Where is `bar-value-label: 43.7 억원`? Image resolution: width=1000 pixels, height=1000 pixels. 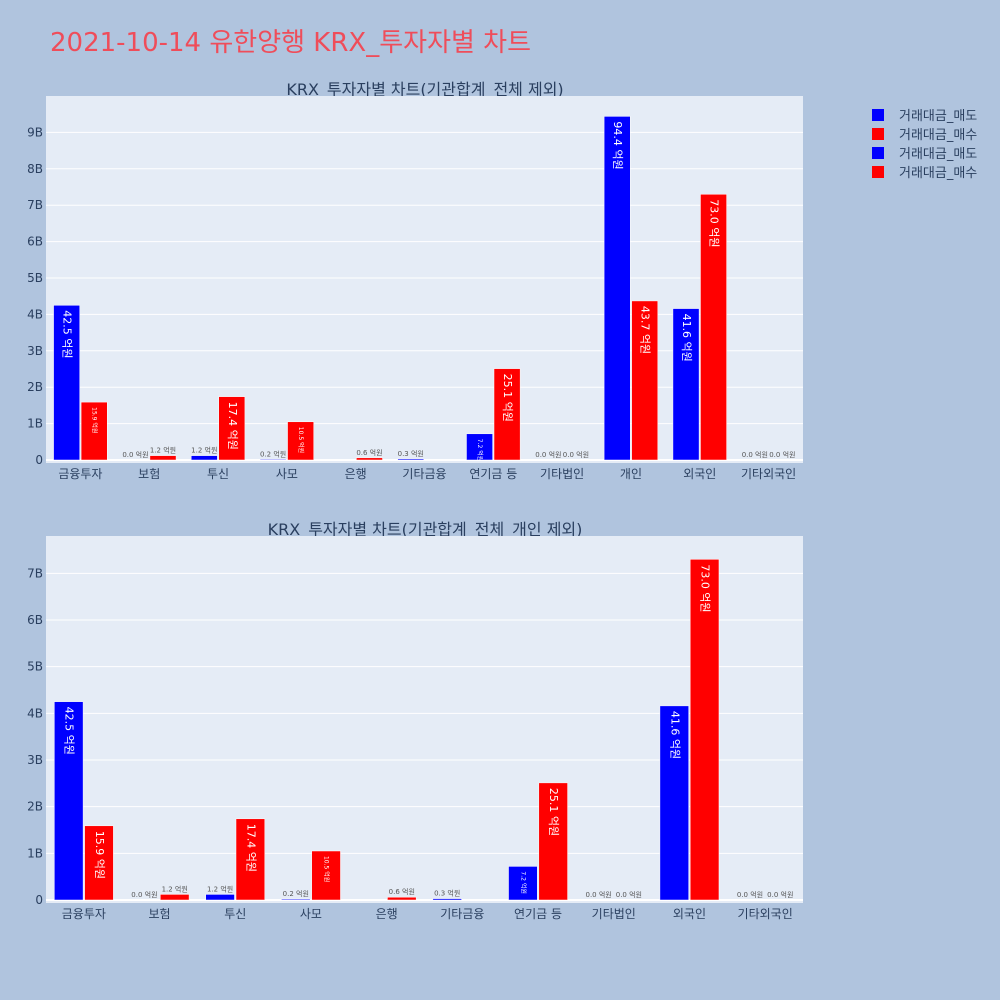
bar-value-label: 43.7 억원 is located at coordinates (645, 330).